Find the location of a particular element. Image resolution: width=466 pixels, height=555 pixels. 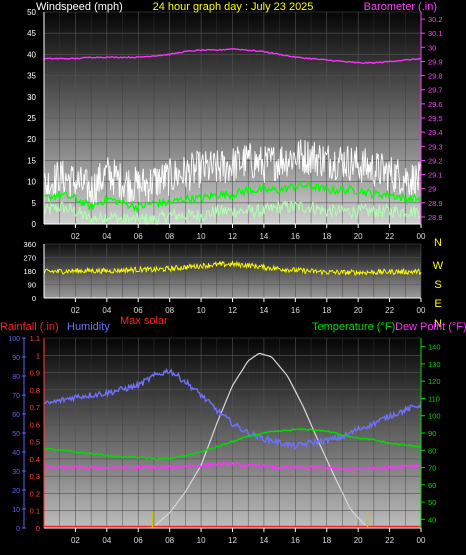

temperature-y-tick-label: 100 is located at coordinates (434, 416).